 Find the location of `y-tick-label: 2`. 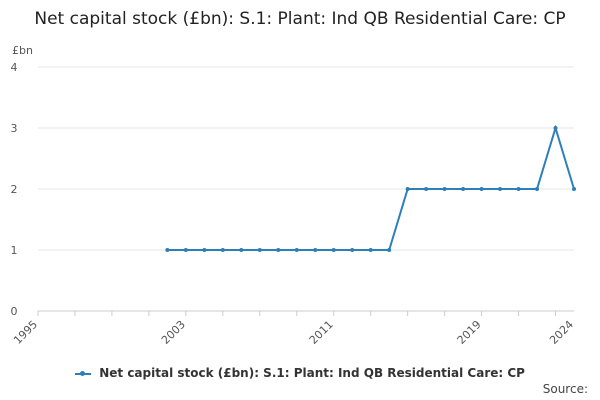

y-tick-label: 2 is located at coordinates (14, 189).